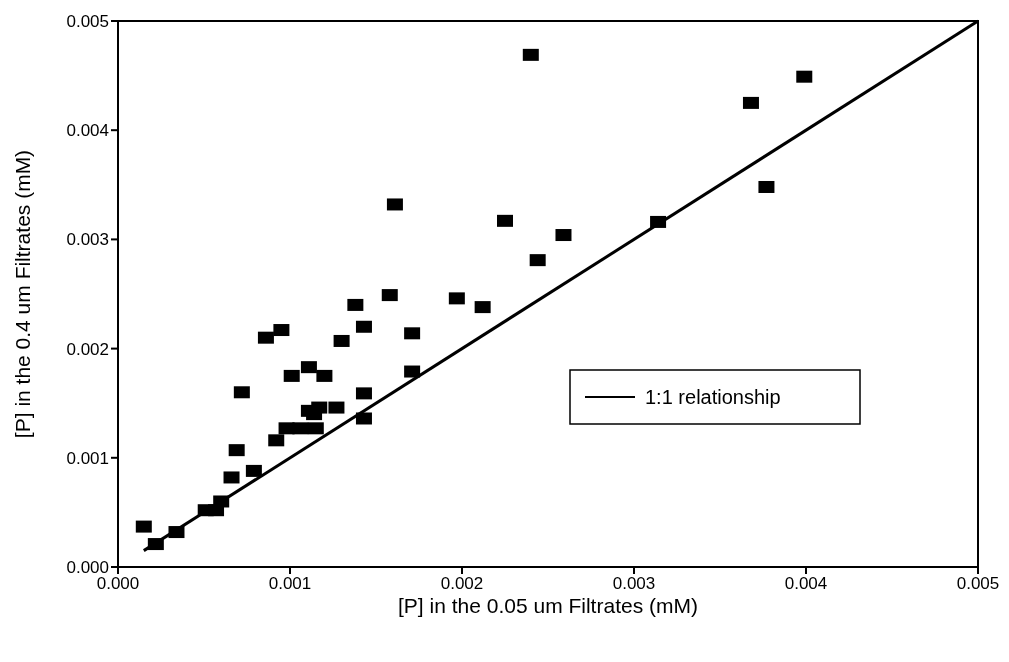  I want to click on y-tick-label: 0.002, so click(87, 349).